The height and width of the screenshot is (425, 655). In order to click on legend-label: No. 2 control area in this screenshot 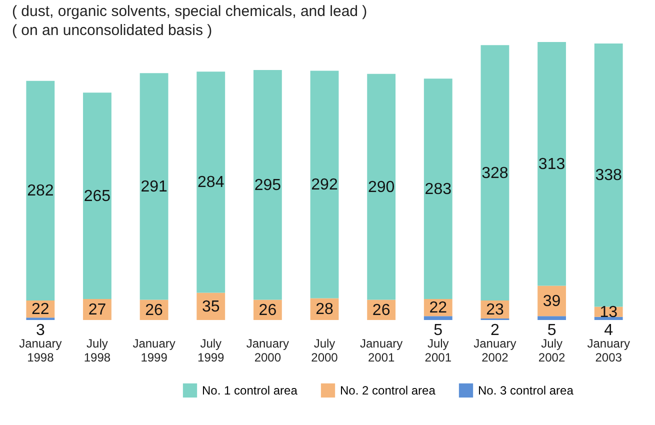, I will do `click(388, 390)`.